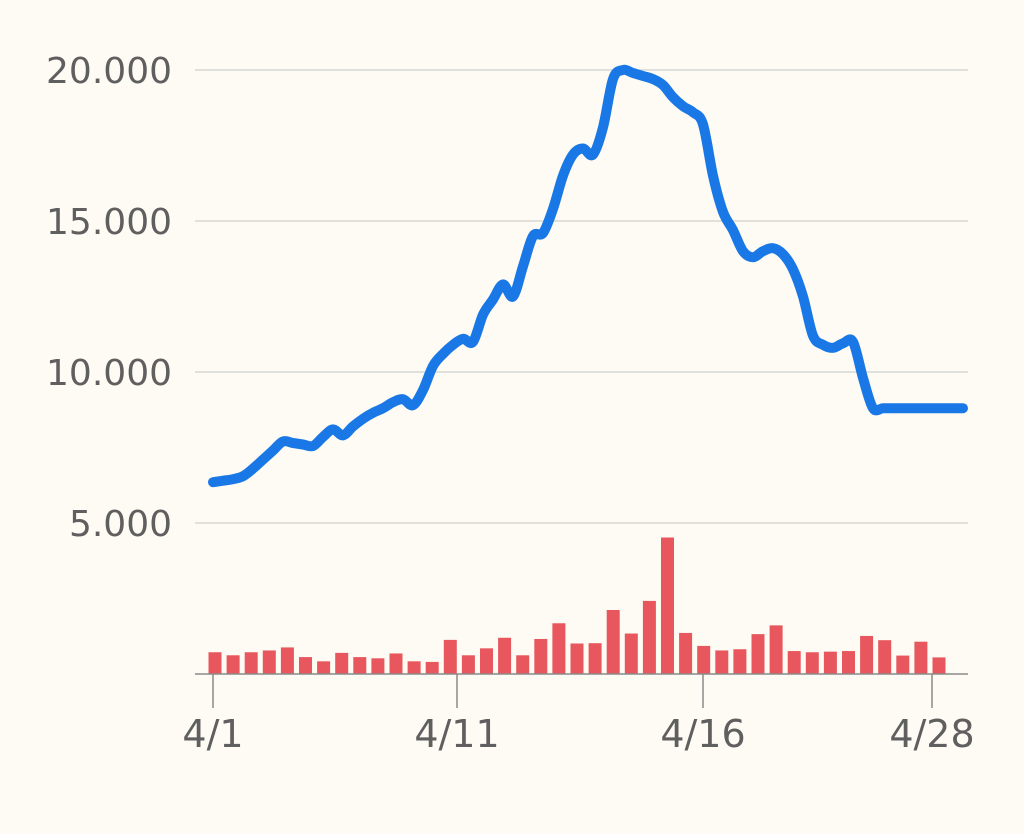 The width and height of the screenshot is (1024, 834). I want to click on y-tick-label: 10.000, so click(109, 373).